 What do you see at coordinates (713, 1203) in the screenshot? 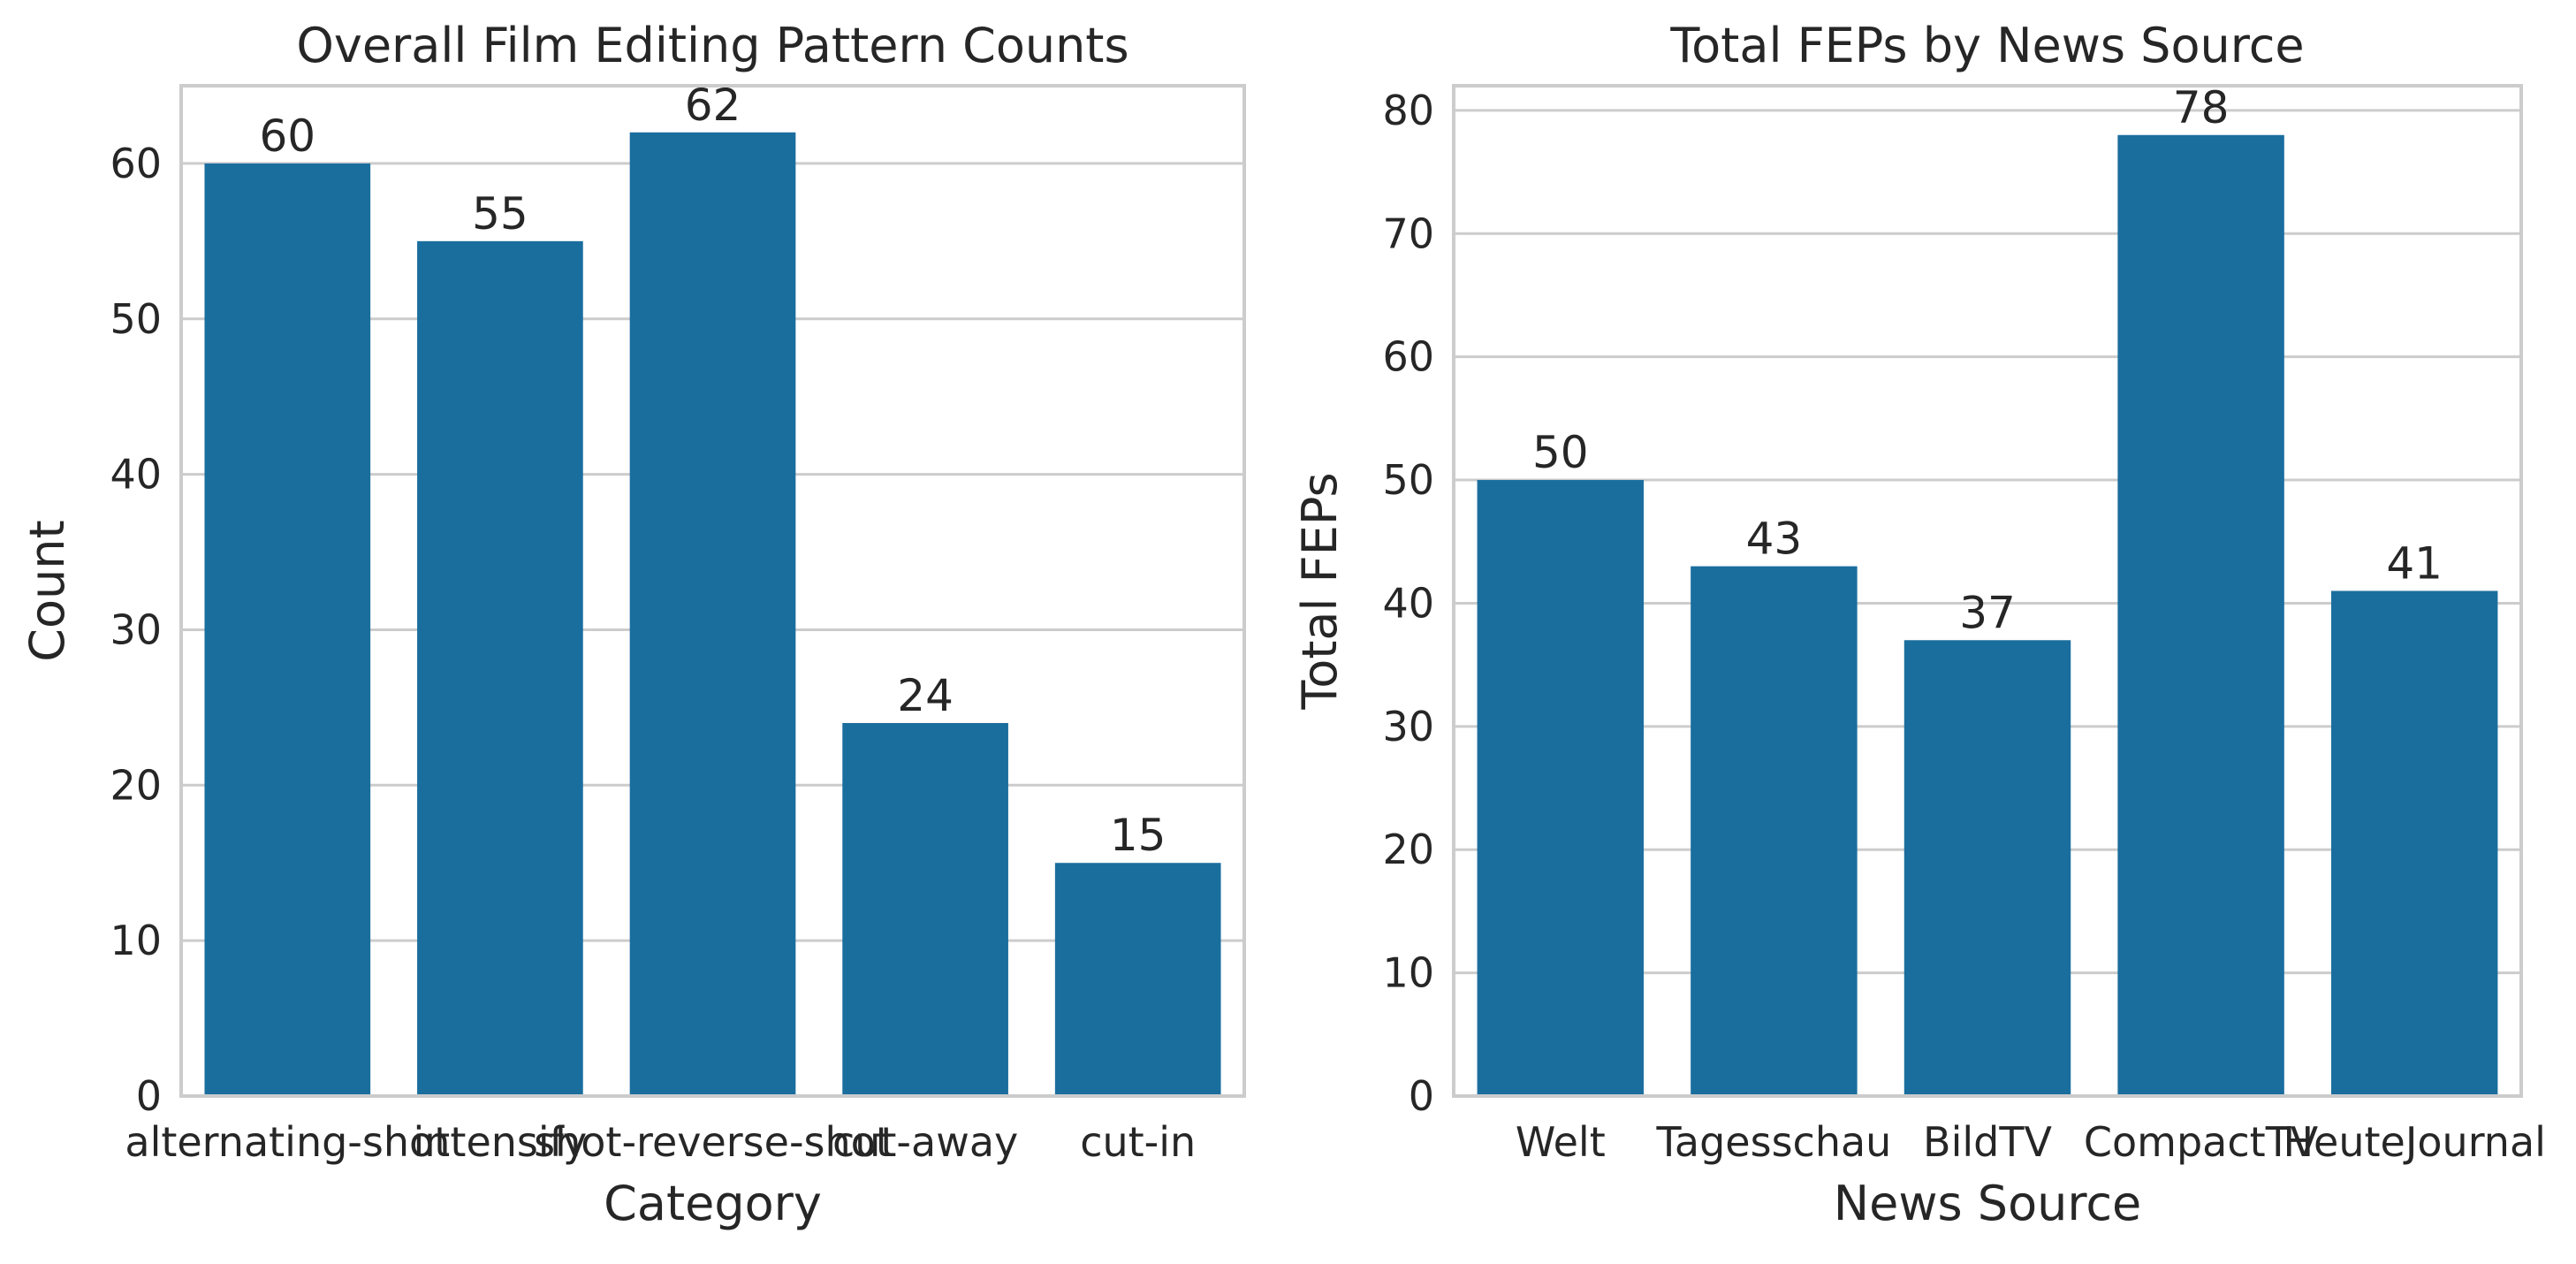
I see `x-axis-label: Category` at bounding box center [713, 1203].